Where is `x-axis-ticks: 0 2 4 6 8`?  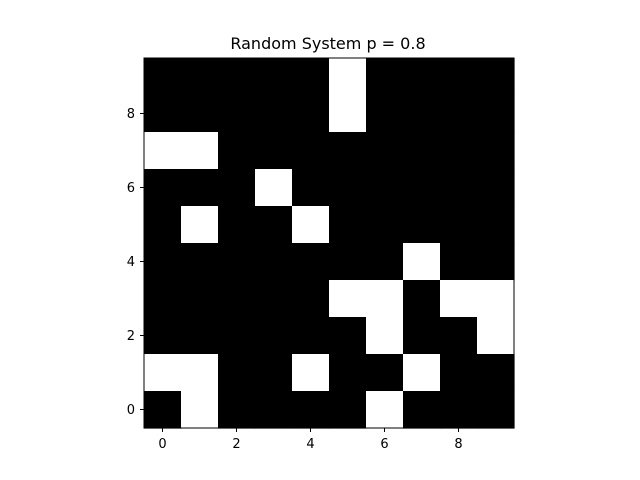 x-axis-ticks: 0 2 4 6 8 is located at coordinates (310, 440).